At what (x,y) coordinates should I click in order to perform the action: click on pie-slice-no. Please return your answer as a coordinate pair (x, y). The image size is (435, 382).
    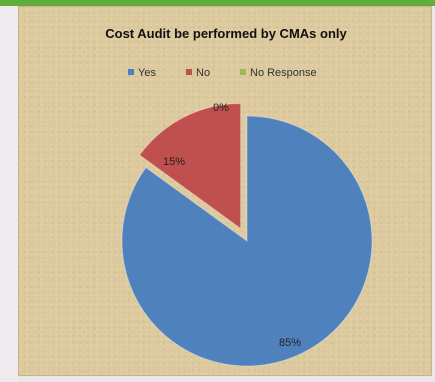
    Looking at the image, I should click on (190, 166).